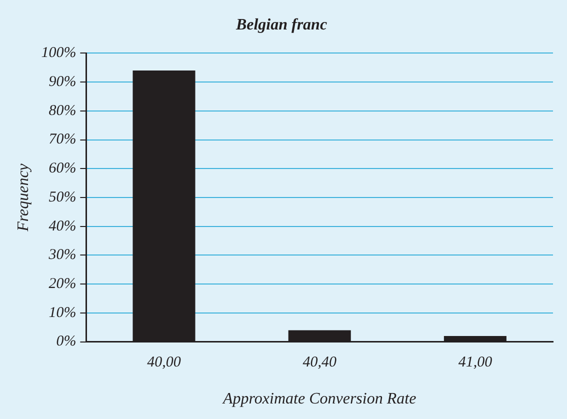  What do you see at coordinates (62, 82) in the screenshot?
I see `y-tick-label: 90%` at bounding box center [62, 82].